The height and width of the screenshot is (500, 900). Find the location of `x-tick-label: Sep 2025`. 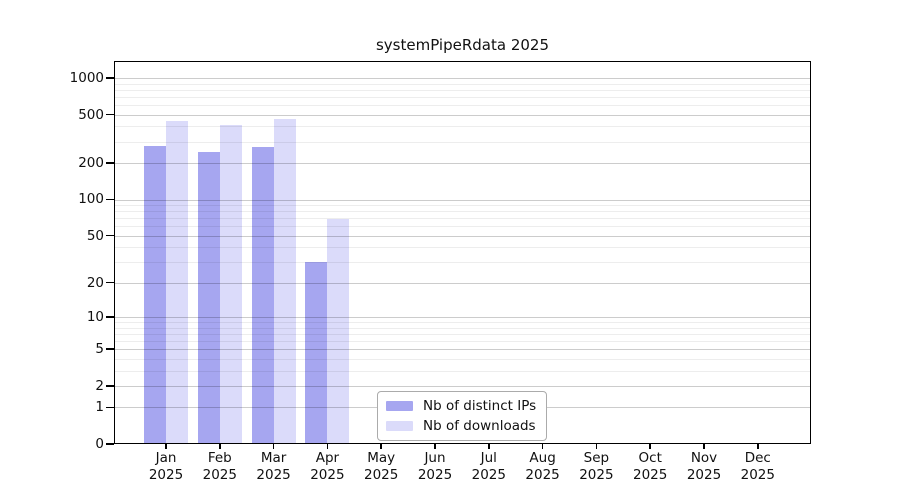

x-tick-label: Sep 2025 is located at coordinates (596, 467).